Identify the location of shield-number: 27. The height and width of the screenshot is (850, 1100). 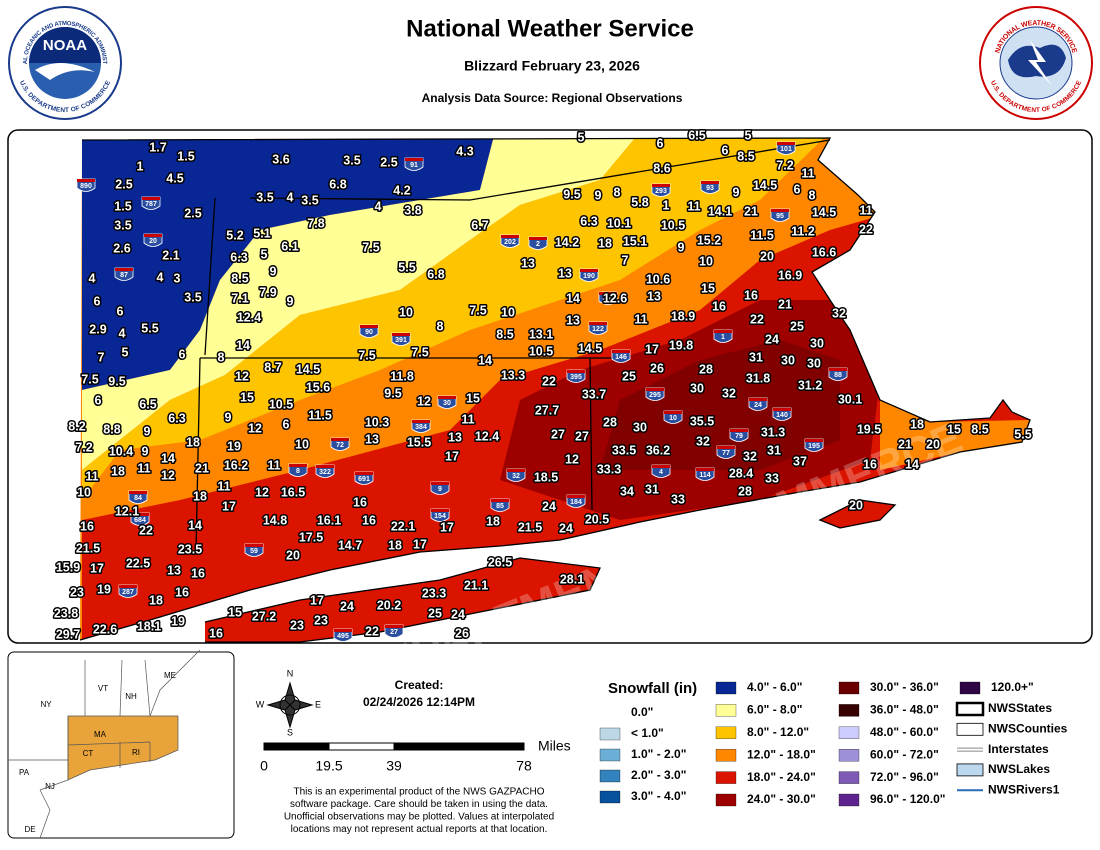
(394, 632).